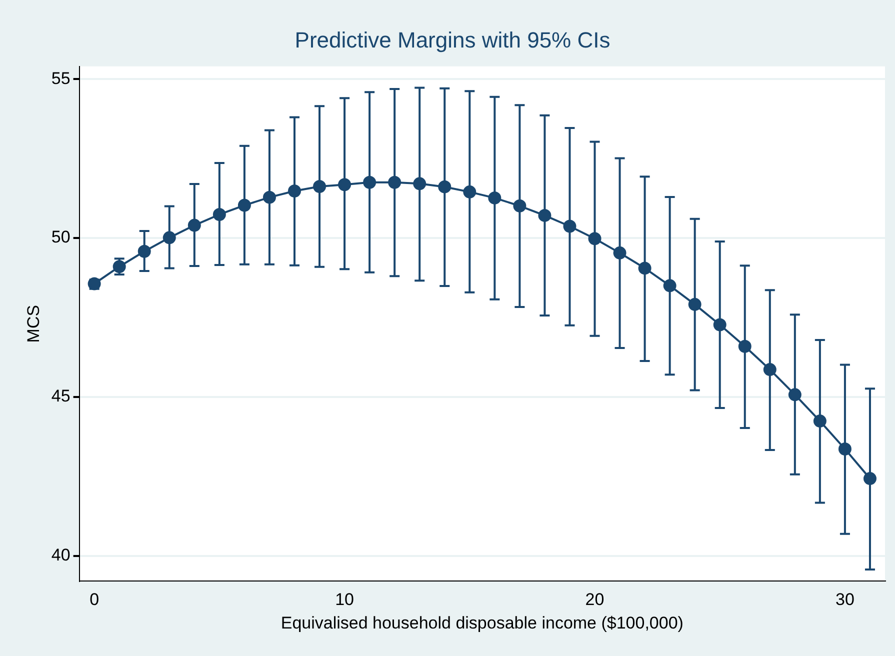 The height and width of the screenshot is (656, 895). I want to click on x-tick-label: 10, so click(344, 600).